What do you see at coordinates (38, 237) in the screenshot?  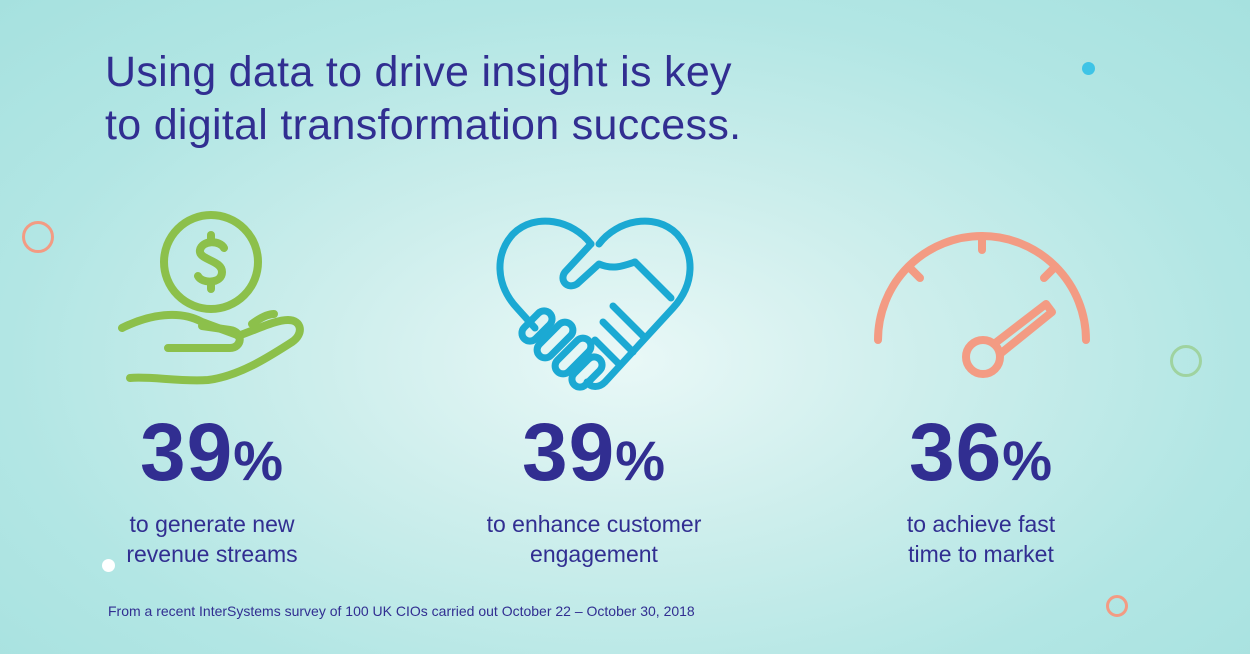 I see `decorative-ring-orange` at bounding box center [38, 237].